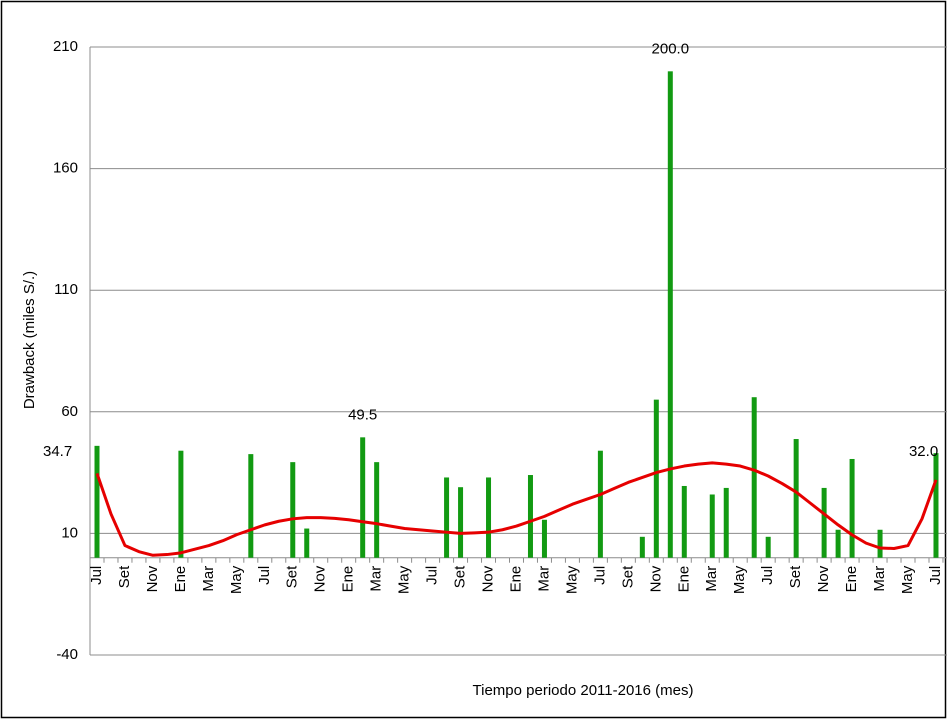 The width and height of the screenshot is (947, 719). I want to click on y-tick-label: 10, so click(69, 532).